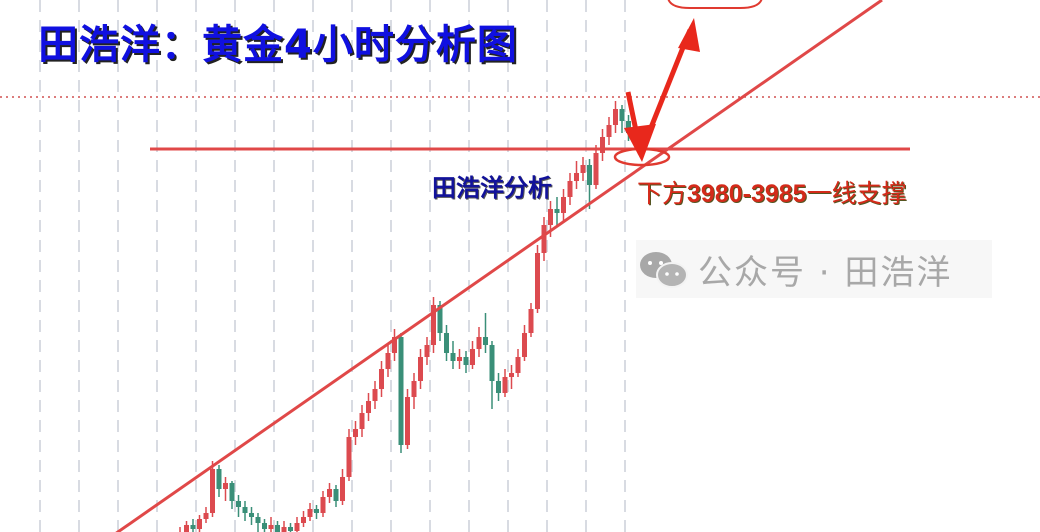 This screenshot has height=532, width=1040. I want to click on chart-title: 田浩洋：黄金4小时分析图, so click(278, 45).